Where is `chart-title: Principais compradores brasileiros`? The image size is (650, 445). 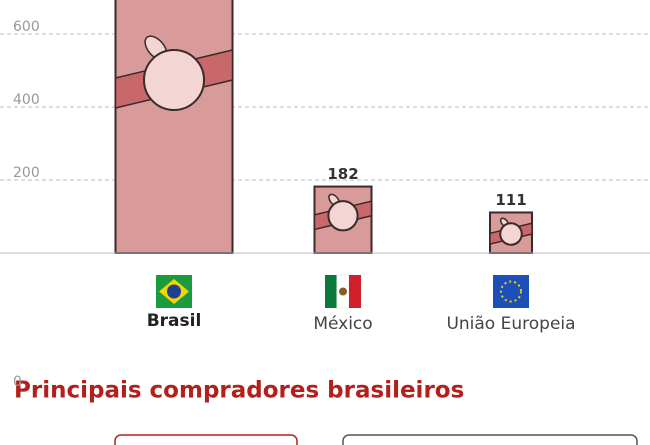 chart-title: Principais compradores brasileiros is located at coordinates (239, 391).